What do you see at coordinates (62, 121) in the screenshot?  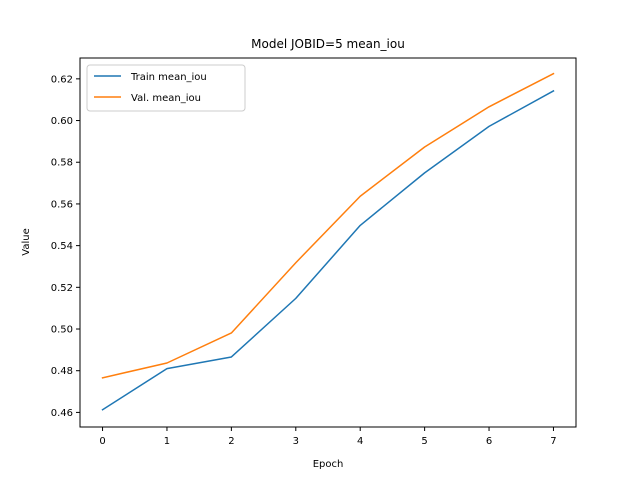 I see `y-tick-label: 0.60` at bounding box center [62, 121].